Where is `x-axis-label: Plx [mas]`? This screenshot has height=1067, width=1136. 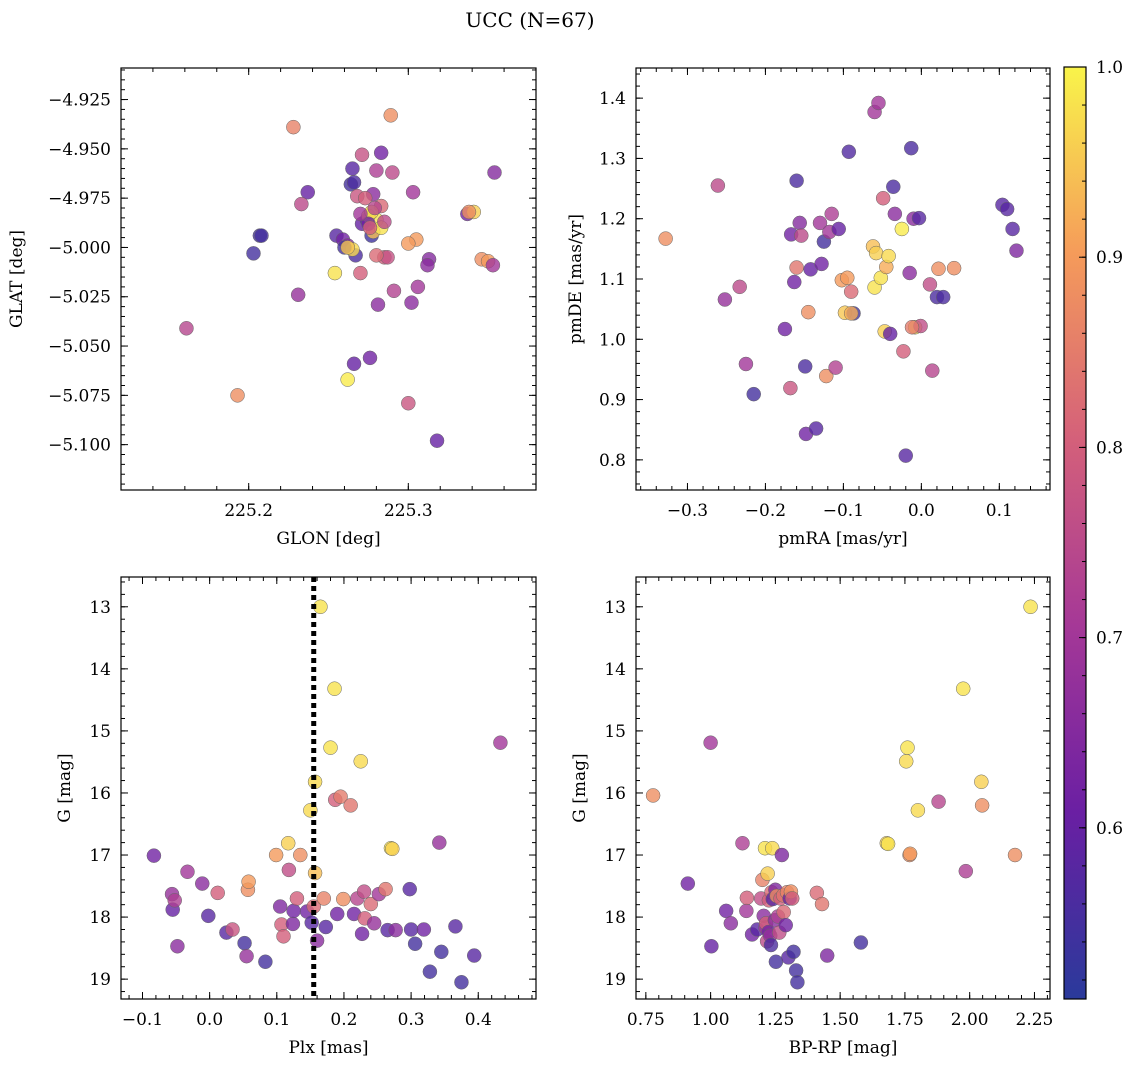
x-axis-label: Plx [mas] is located at coordinates (328, 1048).